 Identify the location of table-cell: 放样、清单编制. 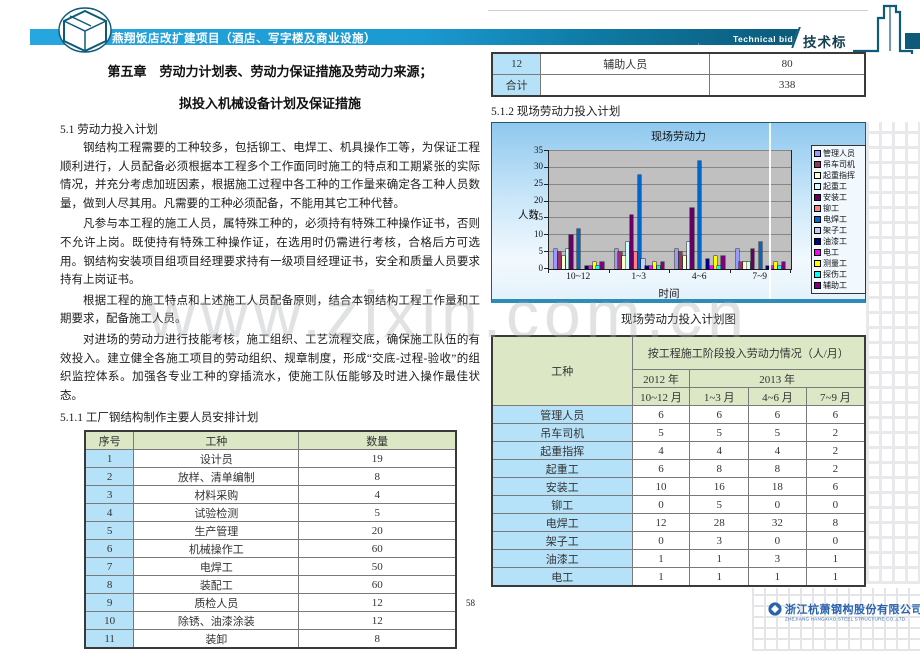
(216, 477).